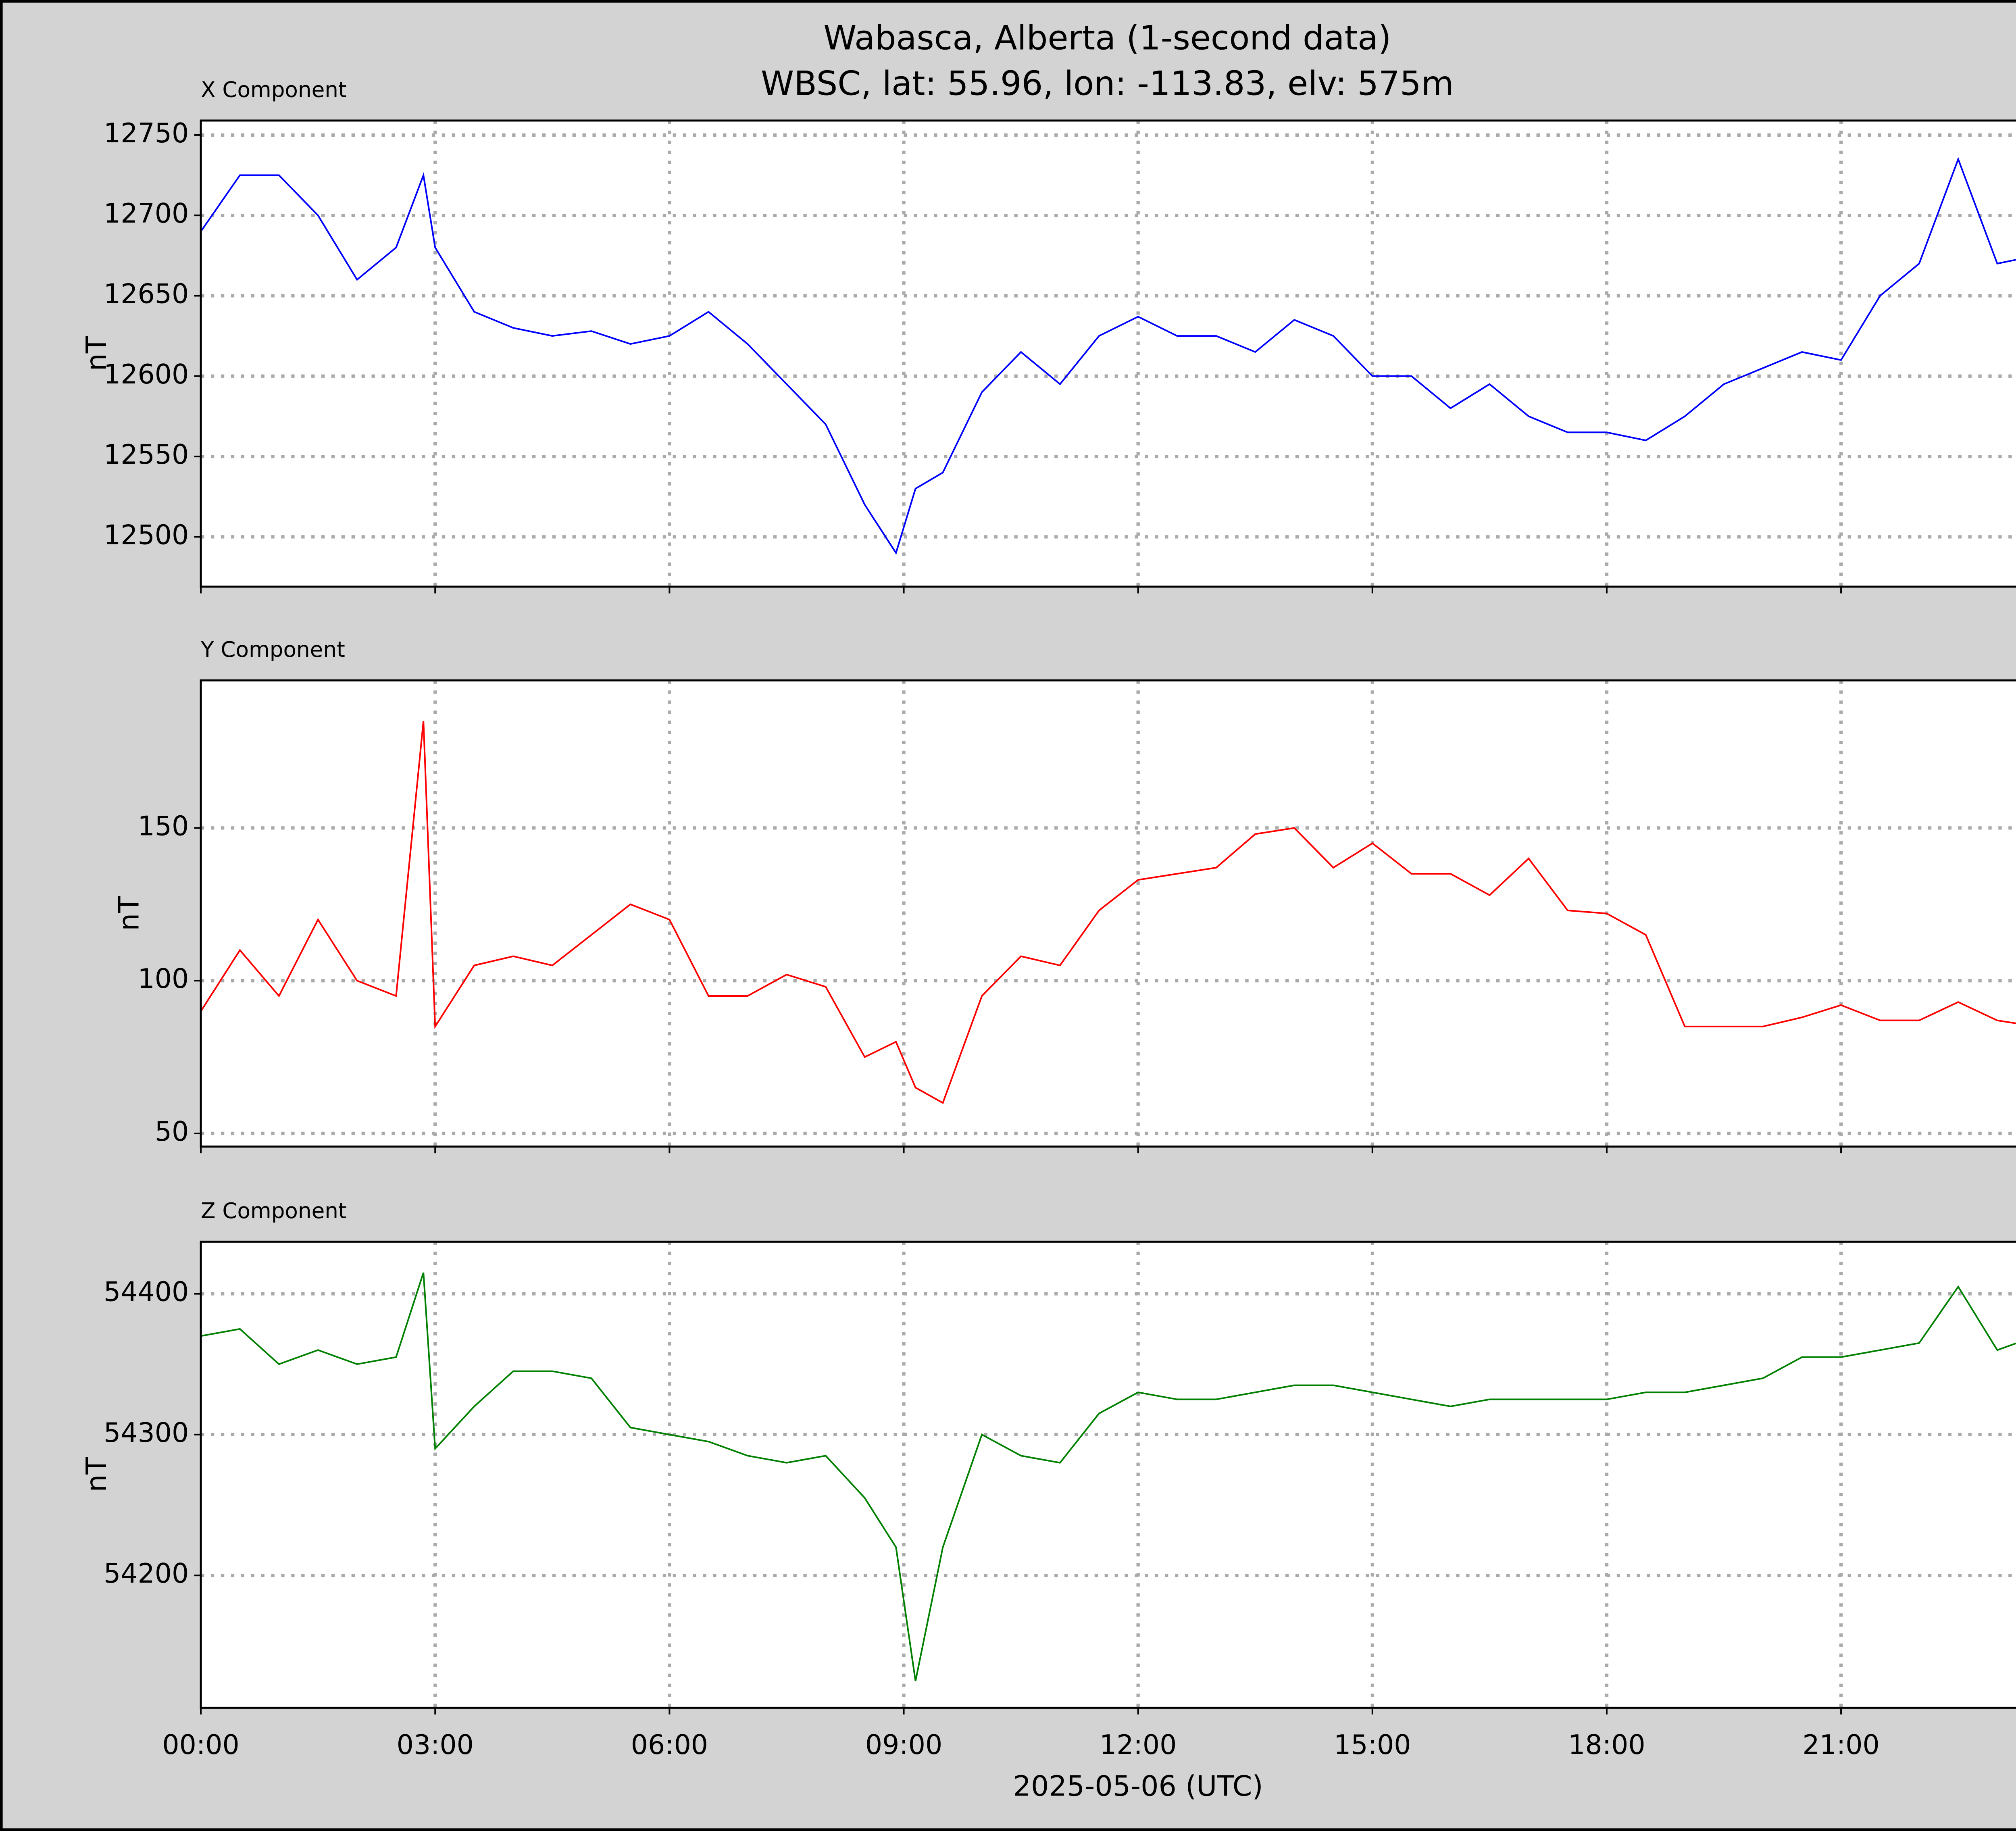 The width and height of the screenshot is (2016, 1831). I want to click on y-tick-label: 12550, so click(146, 454).